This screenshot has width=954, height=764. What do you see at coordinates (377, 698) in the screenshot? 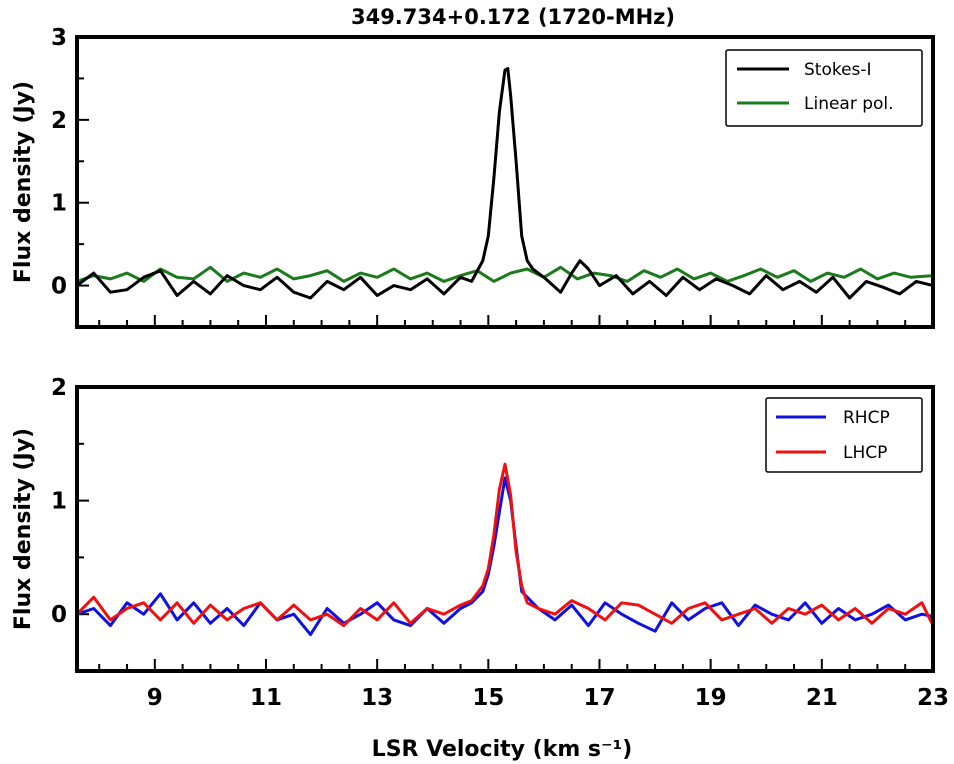
I see `bottom-x-tick-label: 13` at bounding box center [377, 698].